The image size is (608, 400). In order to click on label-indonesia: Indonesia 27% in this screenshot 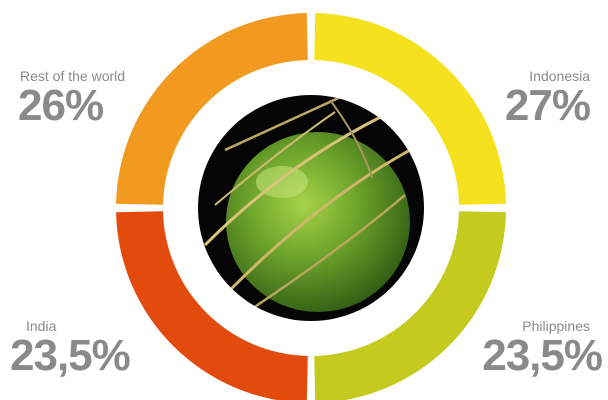, I will do `click(547, 99)`.